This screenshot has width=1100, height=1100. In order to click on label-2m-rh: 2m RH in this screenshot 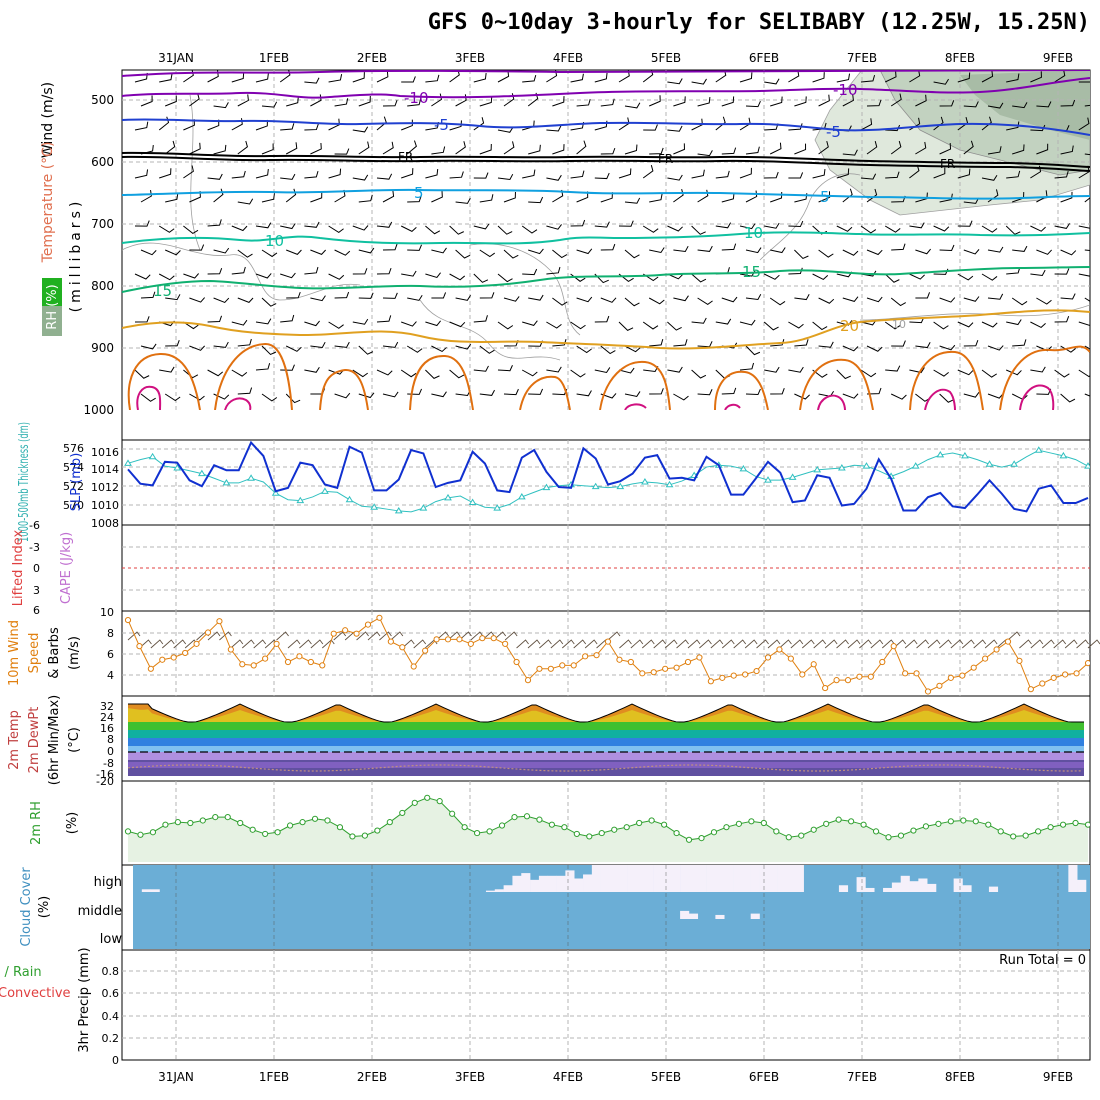, I will do `click(36, 823)`.